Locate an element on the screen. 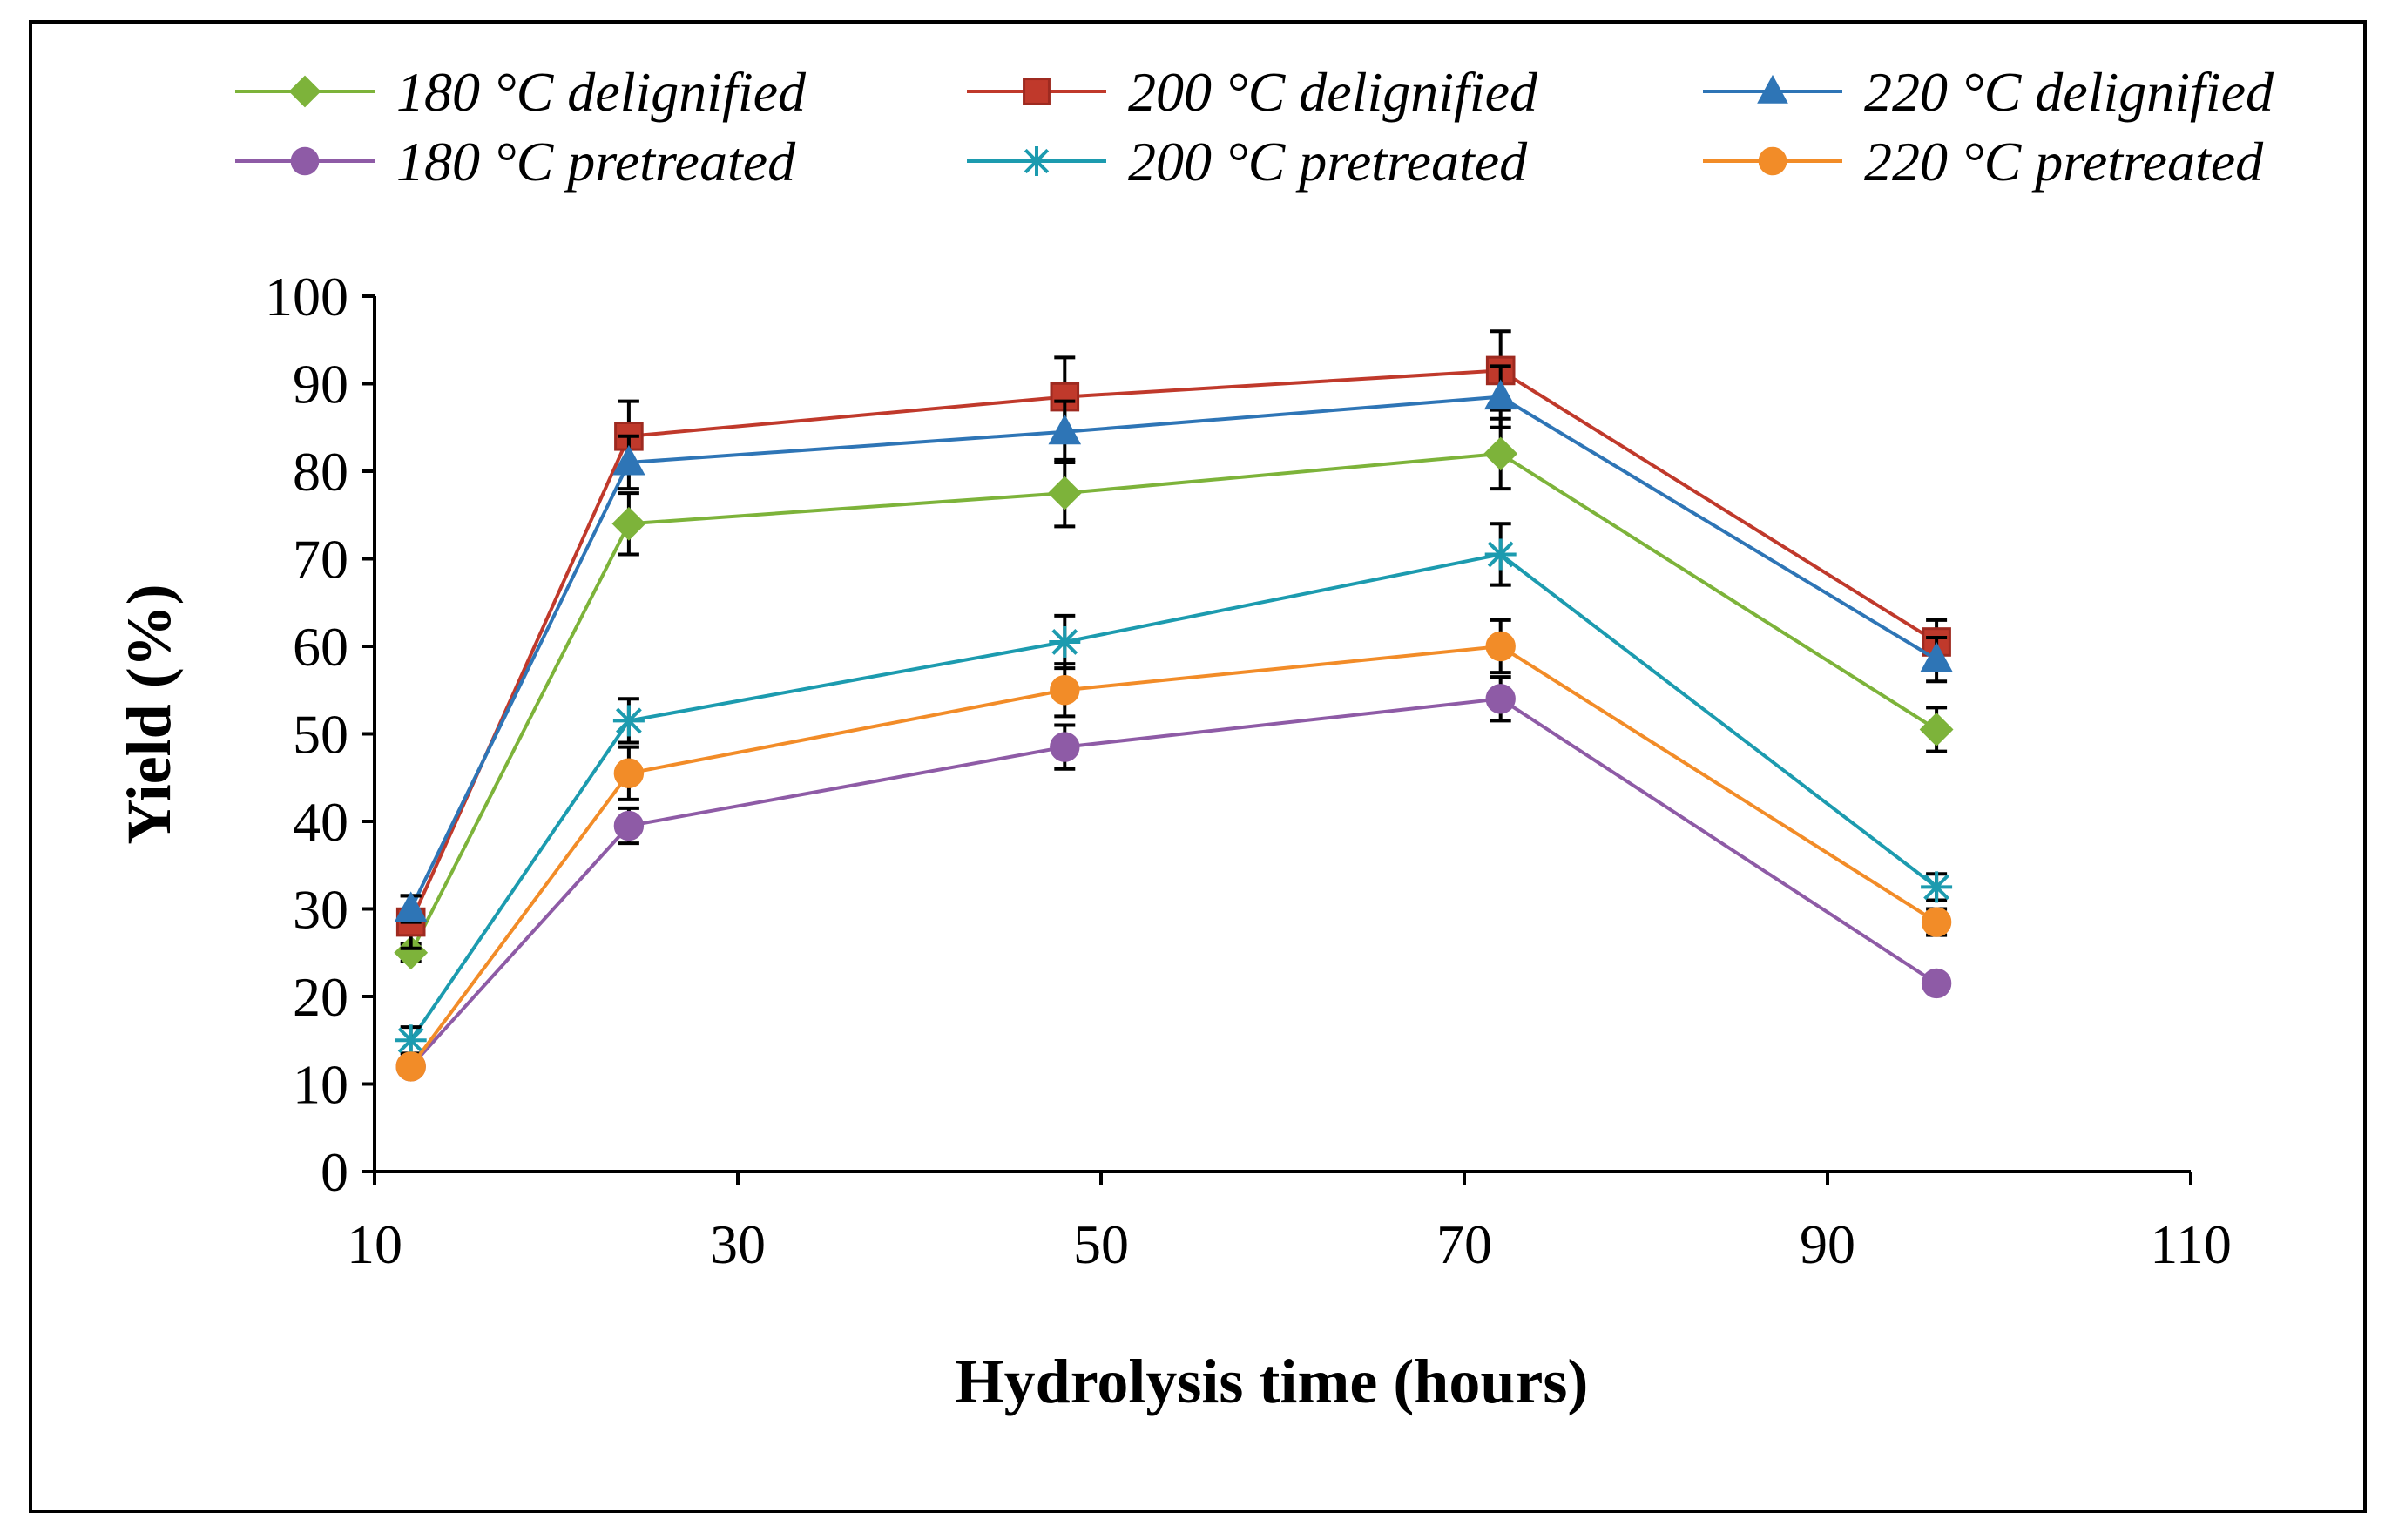 The height and width of the screenshot is (1540, 2385). x-tick-label: 30 is located at coordinates (738, 1244).